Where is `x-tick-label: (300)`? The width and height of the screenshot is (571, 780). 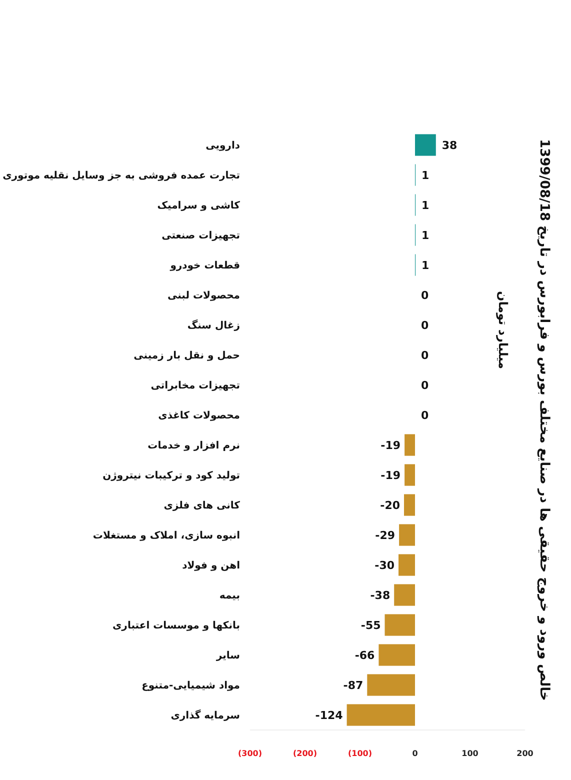
x-tick-label: (300) is located at coordinates (250, 753).